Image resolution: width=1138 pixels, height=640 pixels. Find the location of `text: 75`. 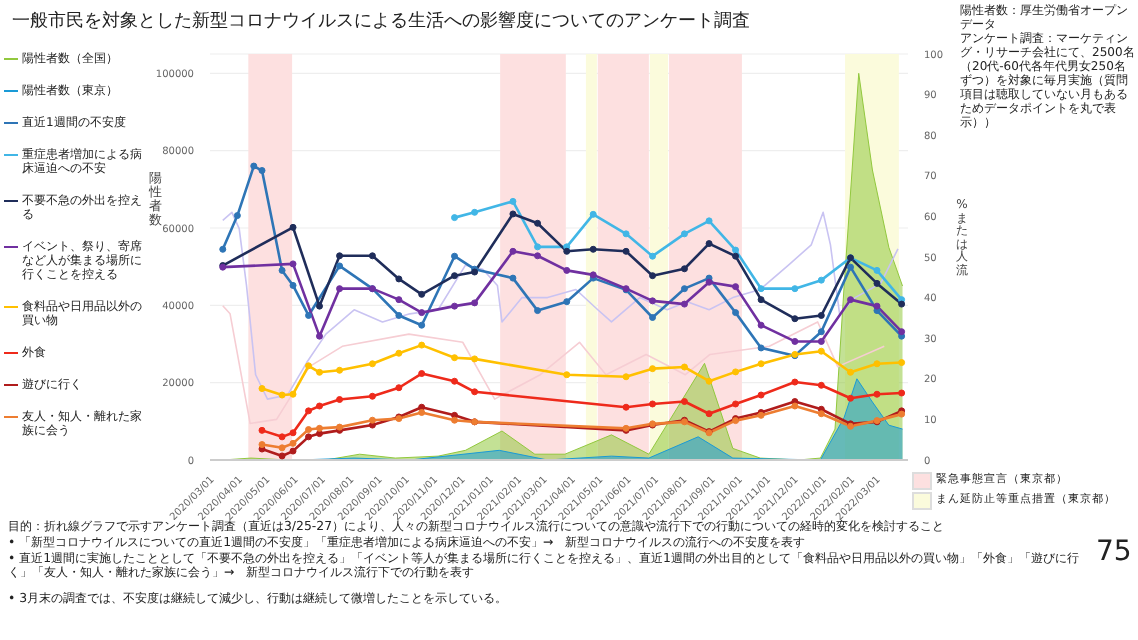

text: 75 is located at coordinates (1114, 552).